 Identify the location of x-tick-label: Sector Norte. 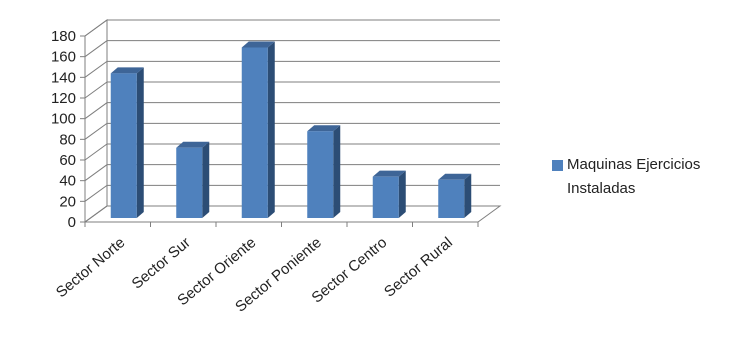
(90, 267).